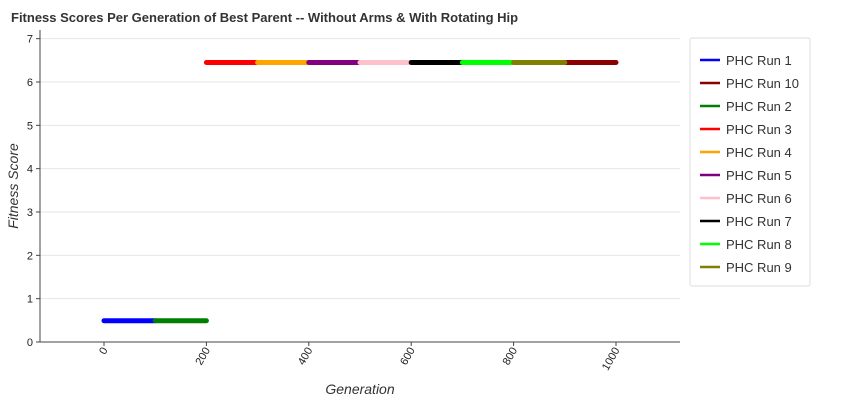 The width and height of the screenshot is (850, 400). What do you see at coordinates (759, 267) in the screenshot?
I see `legend-label: PHC Run 9` at bounding box center [759, 267].